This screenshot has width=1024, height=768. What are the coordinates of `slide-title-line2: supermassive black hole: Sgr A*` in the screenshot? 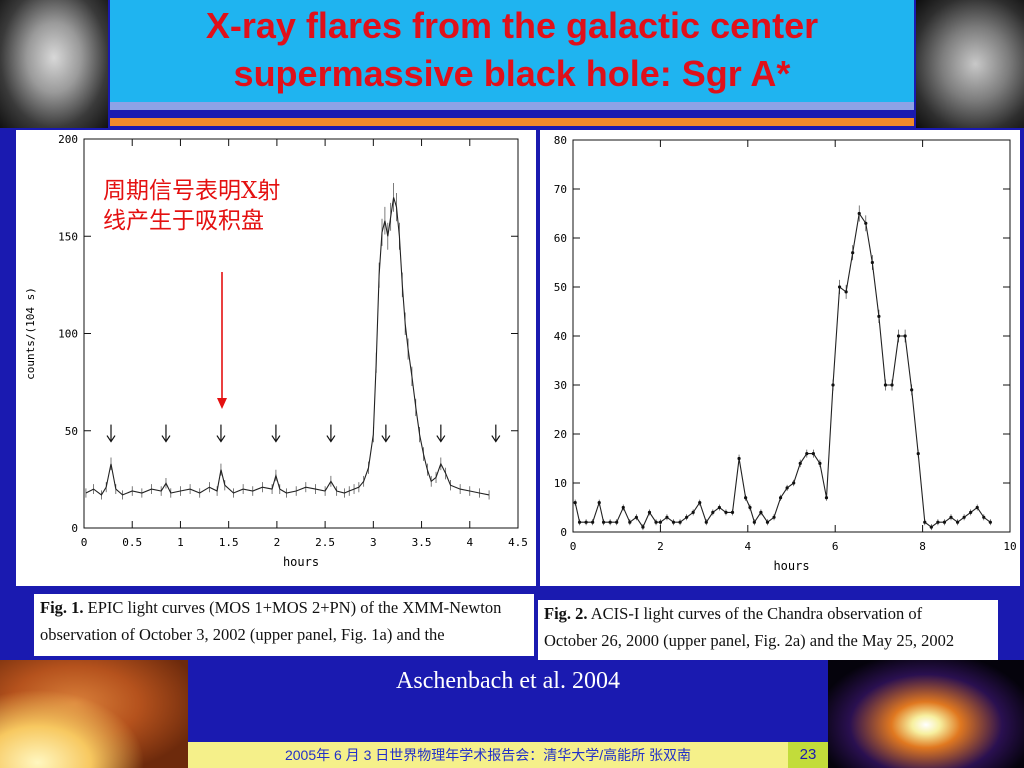 It's located at (512, 73).